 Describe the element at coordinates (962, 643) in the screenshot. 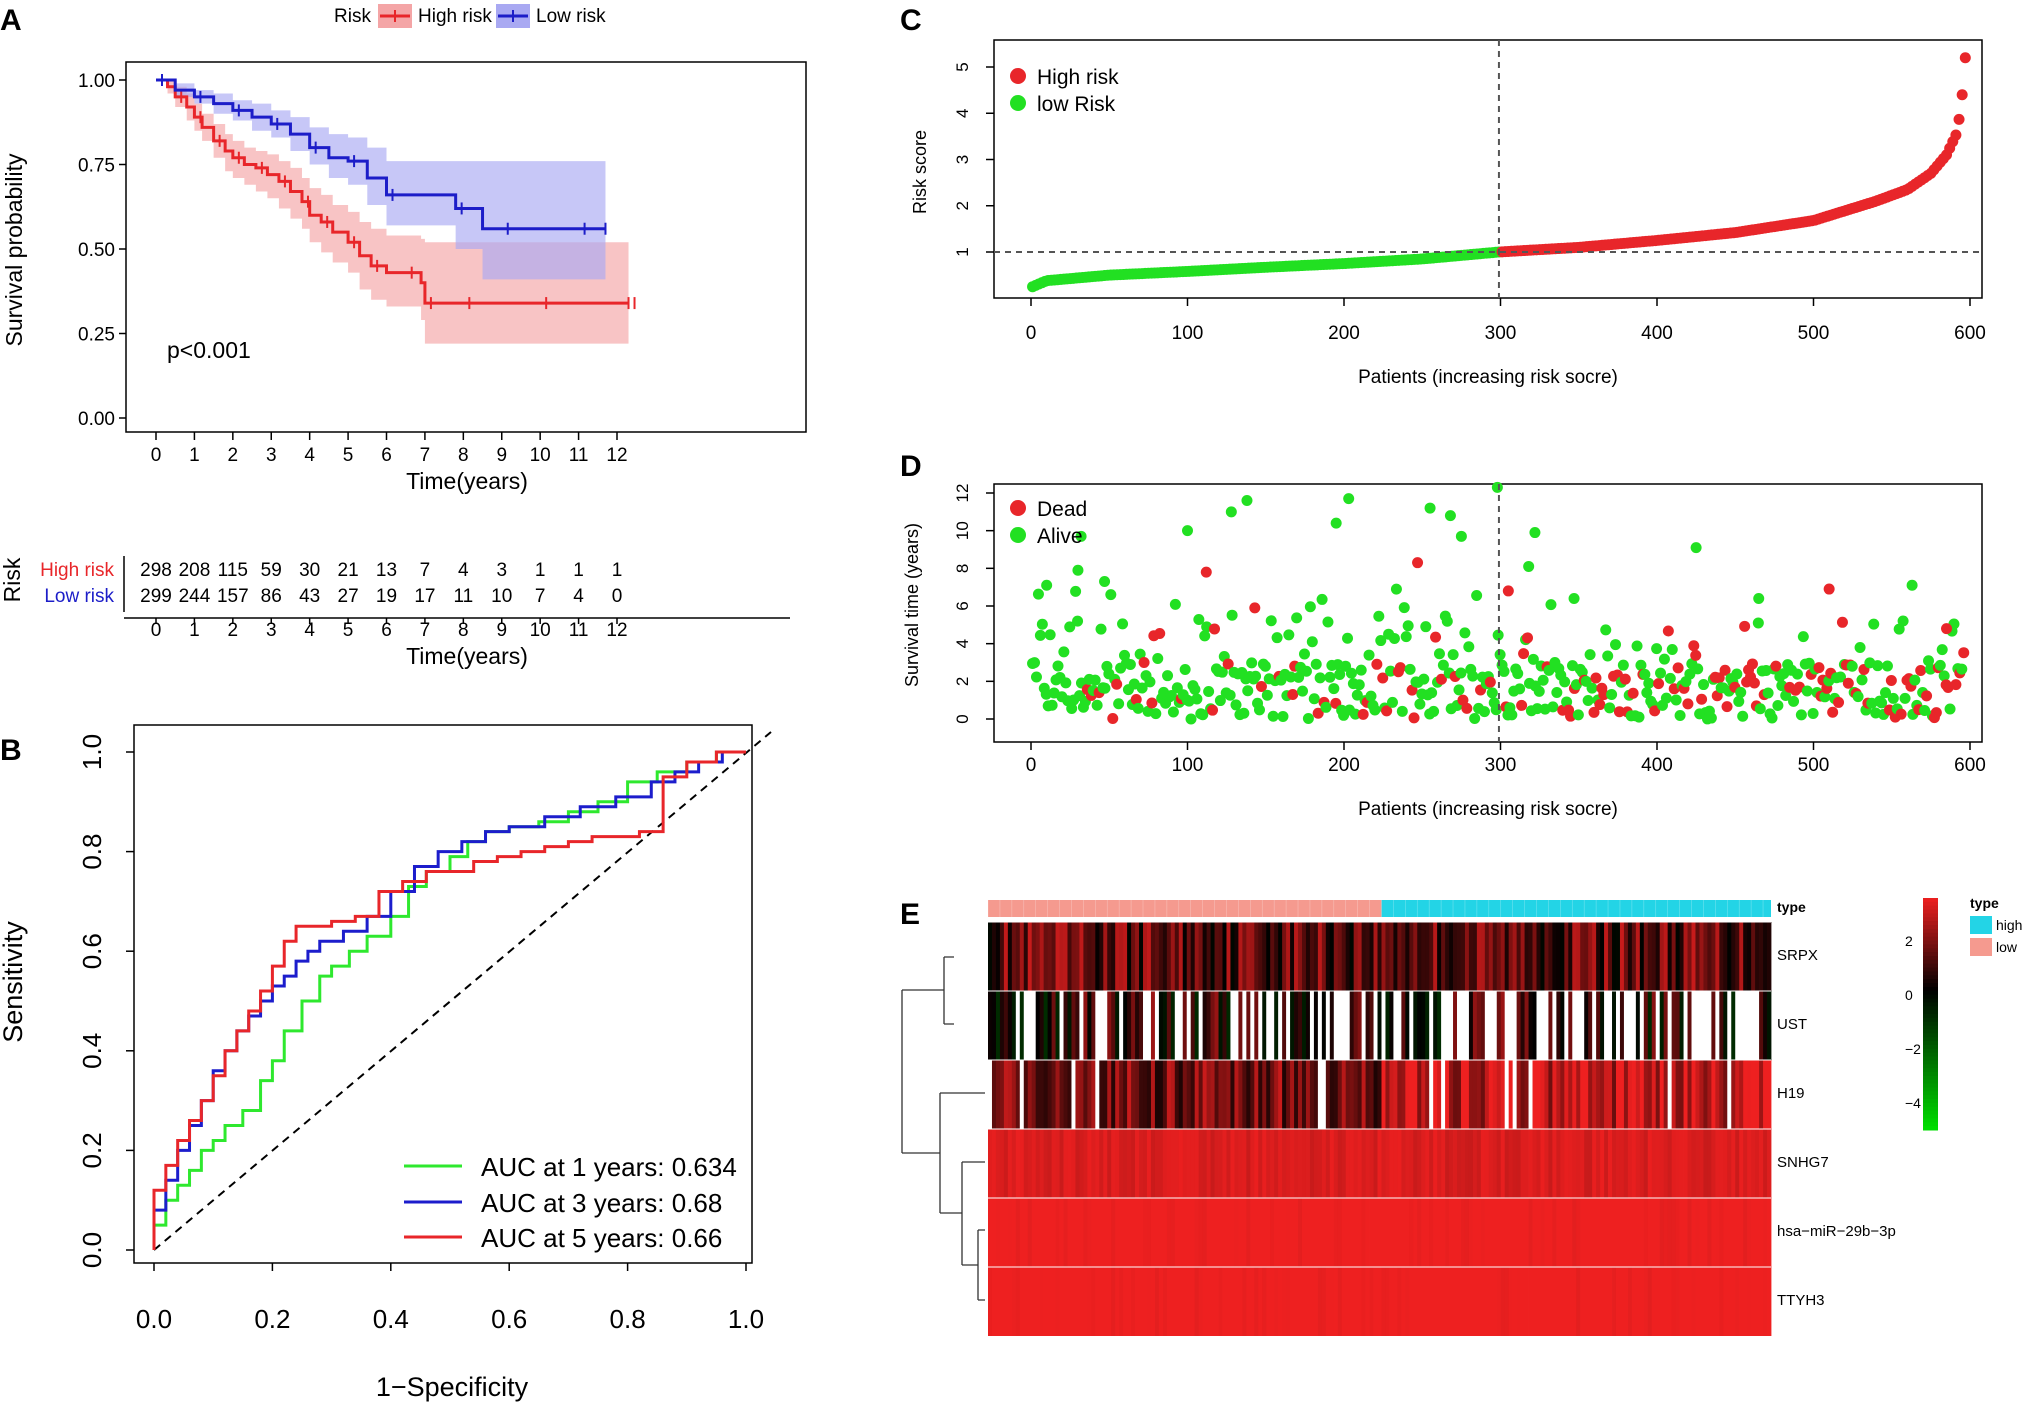

I see `survival-y-tick-label: 4` at that location.